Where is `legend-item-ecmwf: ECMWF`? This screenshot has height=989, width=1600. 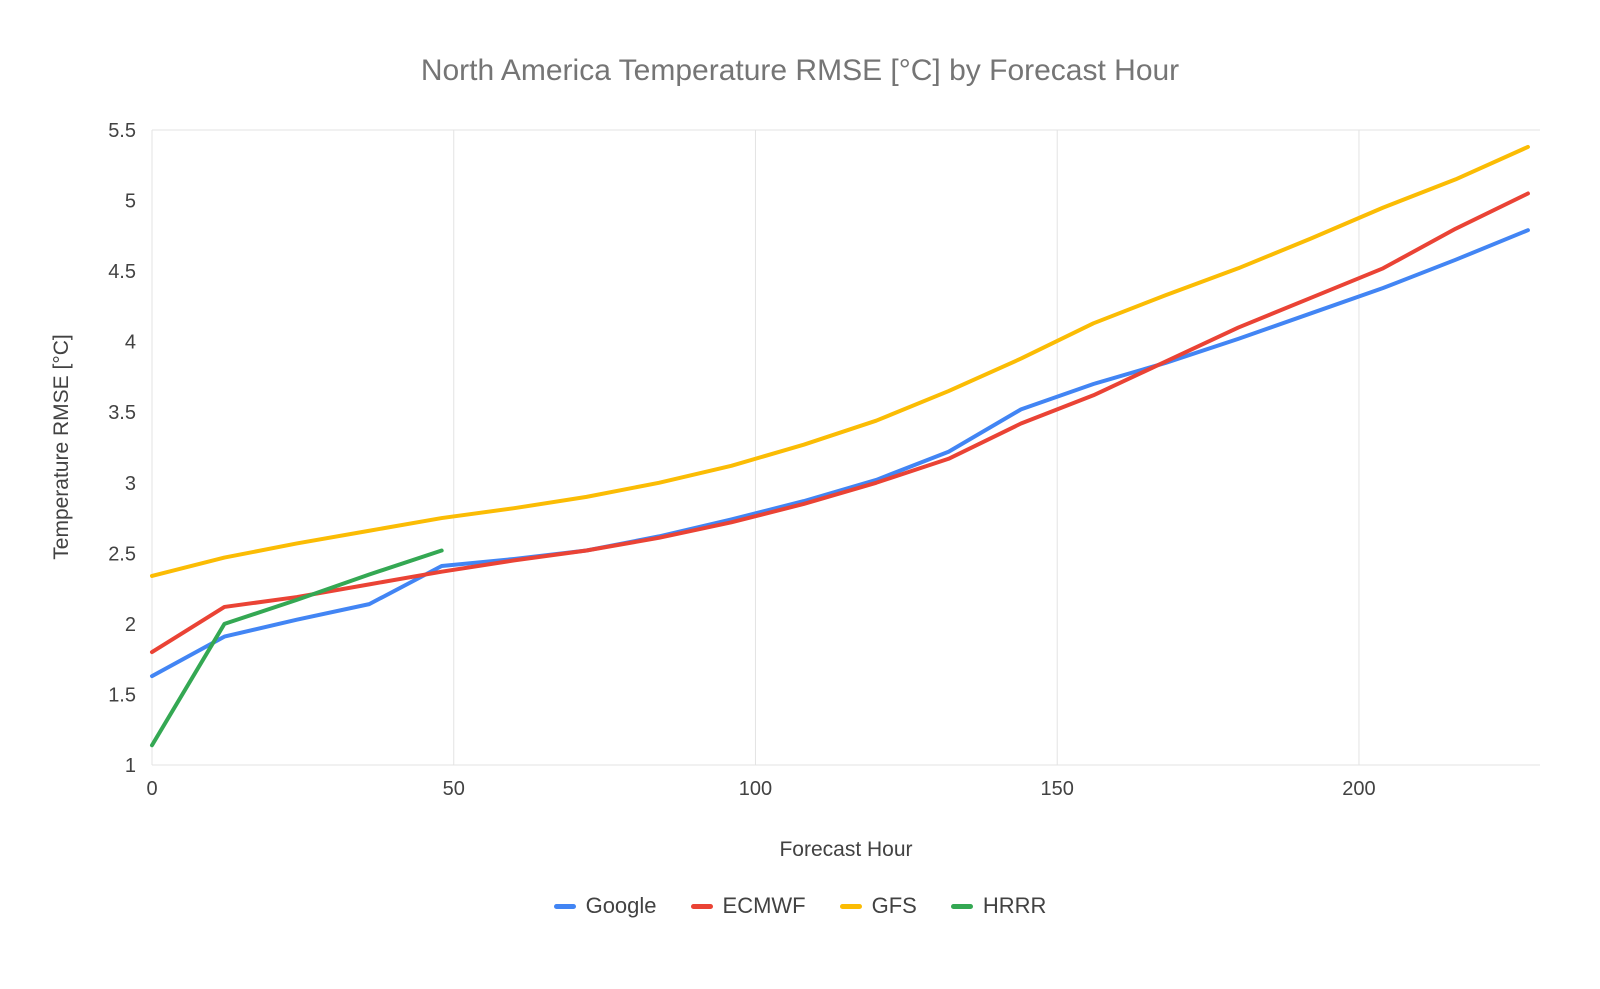 legend-item-ecmwf: ECMWF is located at coordinates (748, 906).